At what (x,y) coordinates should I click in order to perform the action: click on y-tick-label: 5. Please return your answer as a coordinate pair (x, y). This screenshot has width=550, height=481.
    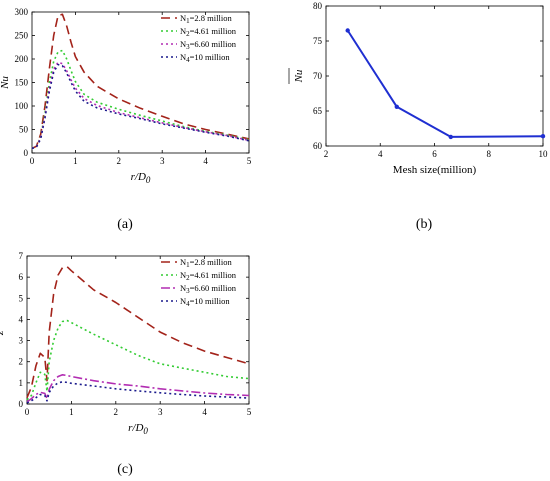
    Looking at the image, I should click on (21, 298).